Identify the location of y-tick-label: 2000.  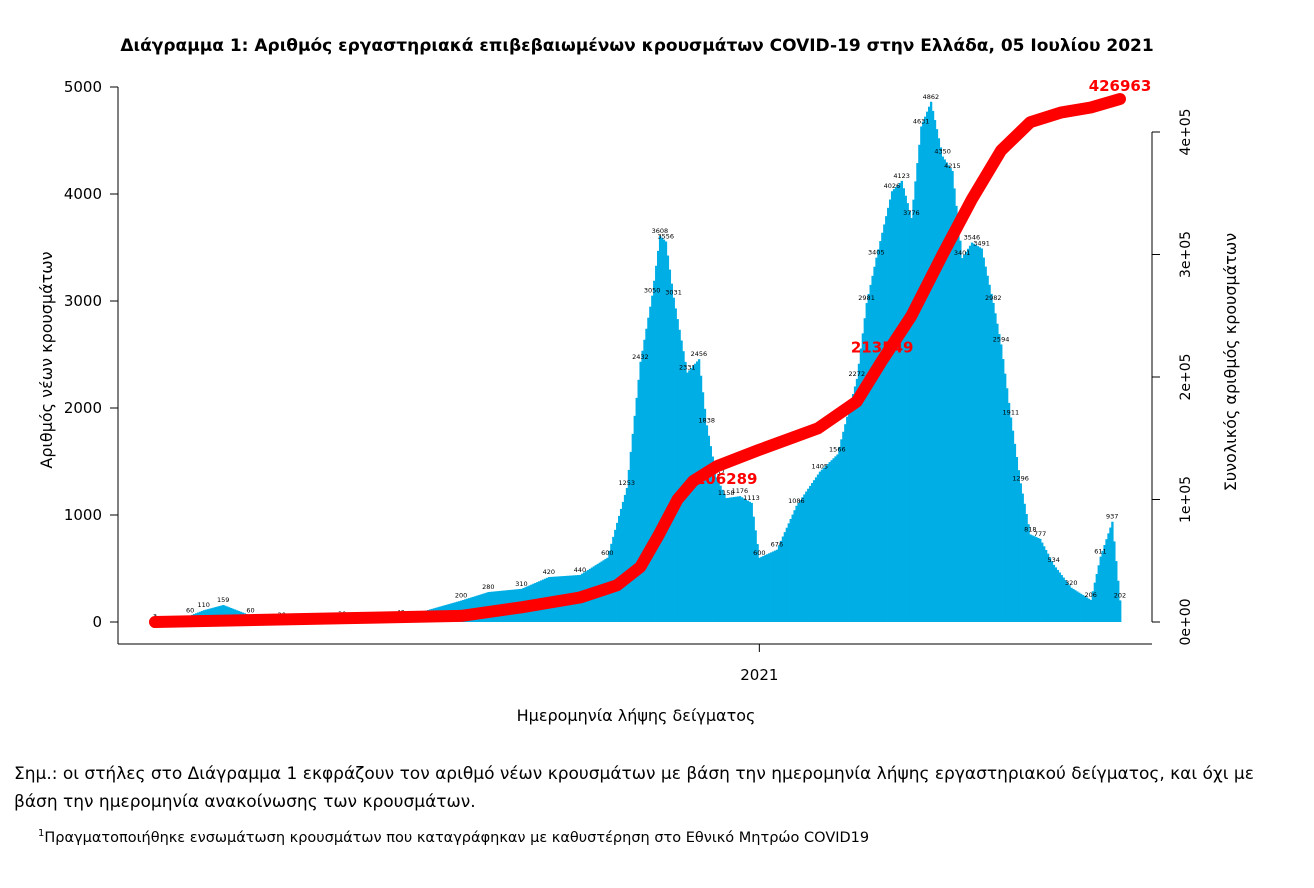
(83, 408).